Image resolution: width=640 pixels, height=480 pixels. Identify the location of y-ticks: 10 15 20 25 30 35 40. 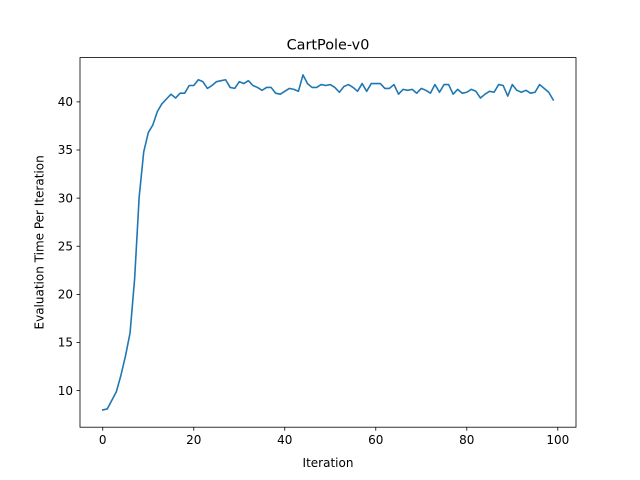
(69, 246).